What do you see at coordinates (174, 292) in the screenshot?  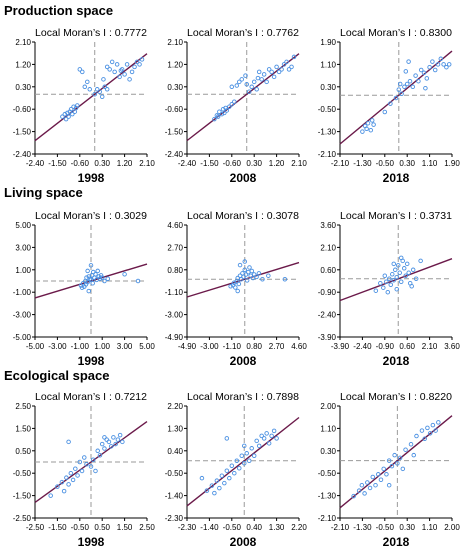 I see `y-tick-label: -1.10` at bounding box center [174, 292].